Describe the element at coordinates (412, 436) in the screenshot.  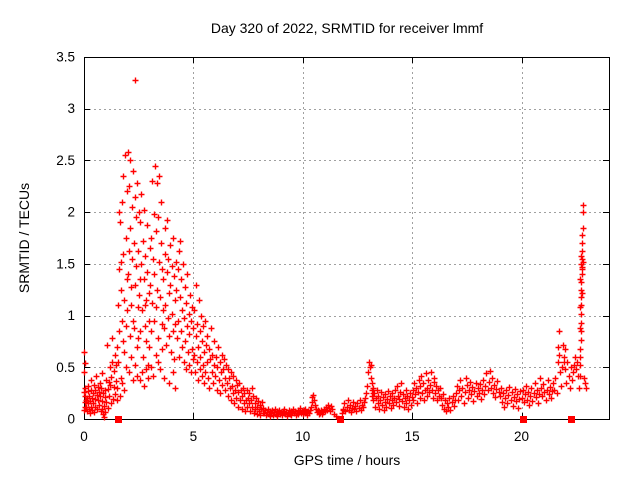
I see `x-tick-label: 15` at that location.